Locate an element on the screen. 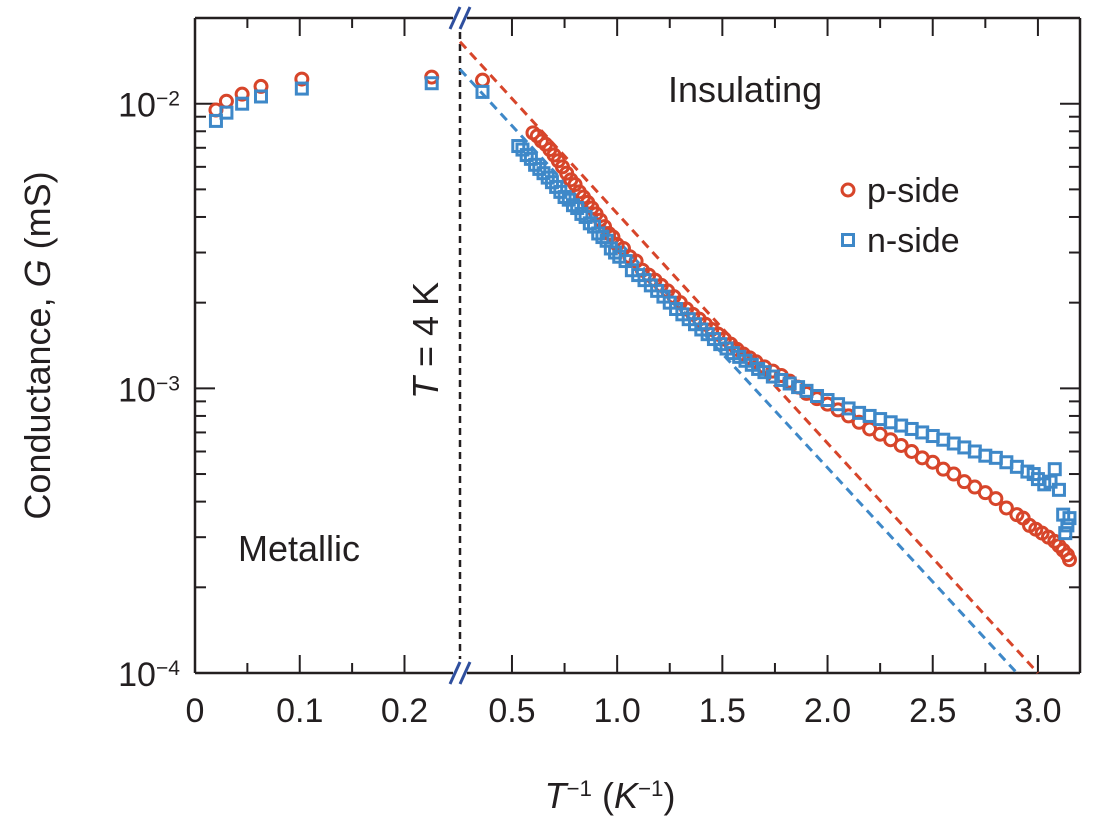 This screenshot has height=829, width=1115. x-tick-label: 0.5 is located at coordinates (511, 711).